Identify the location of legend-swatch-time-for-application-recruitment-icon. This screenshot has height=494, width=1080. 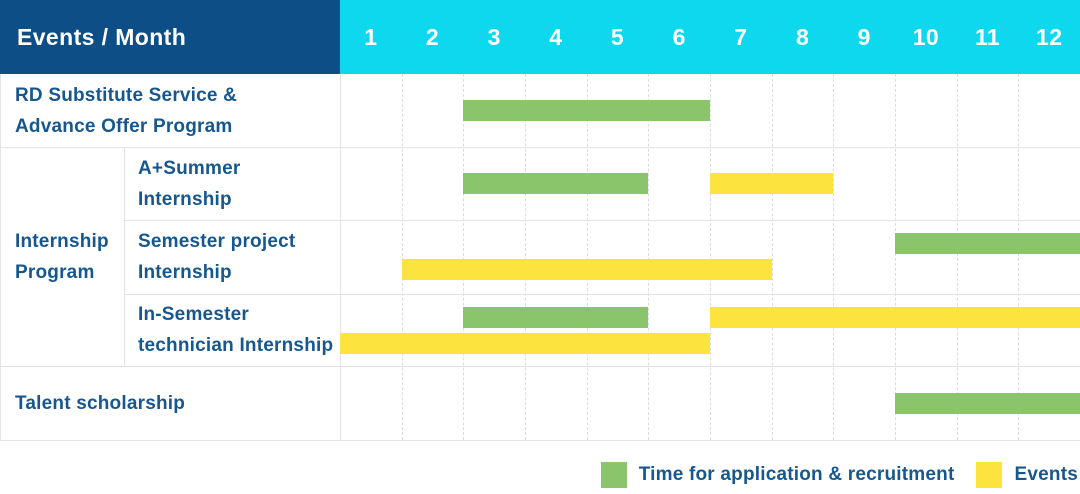
(613, 475).